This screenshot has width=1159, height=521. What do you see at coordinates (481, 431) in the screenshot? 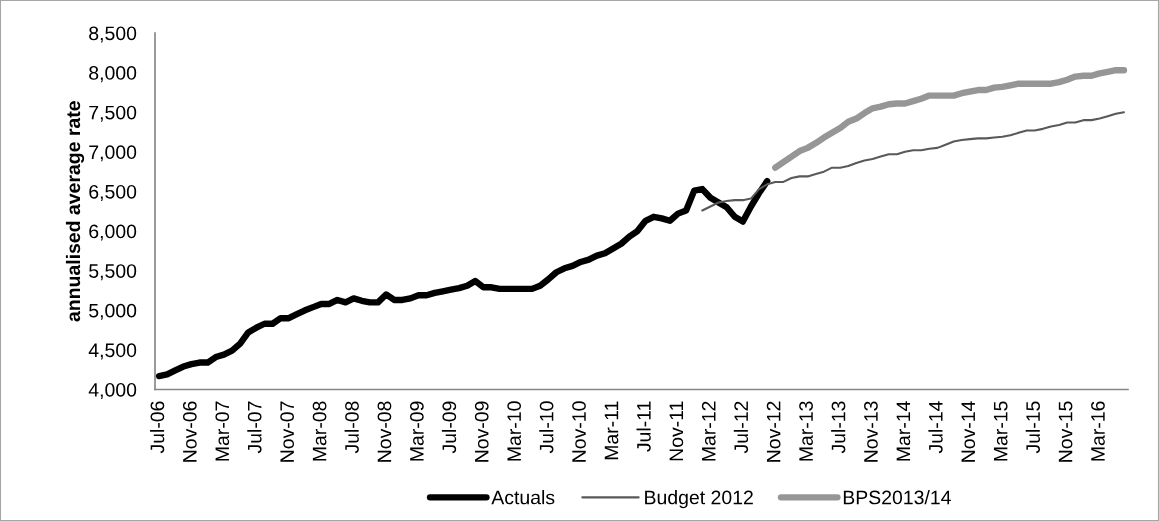
I see `x-tick-label: Nov-09` at bounding box center [481, 431].